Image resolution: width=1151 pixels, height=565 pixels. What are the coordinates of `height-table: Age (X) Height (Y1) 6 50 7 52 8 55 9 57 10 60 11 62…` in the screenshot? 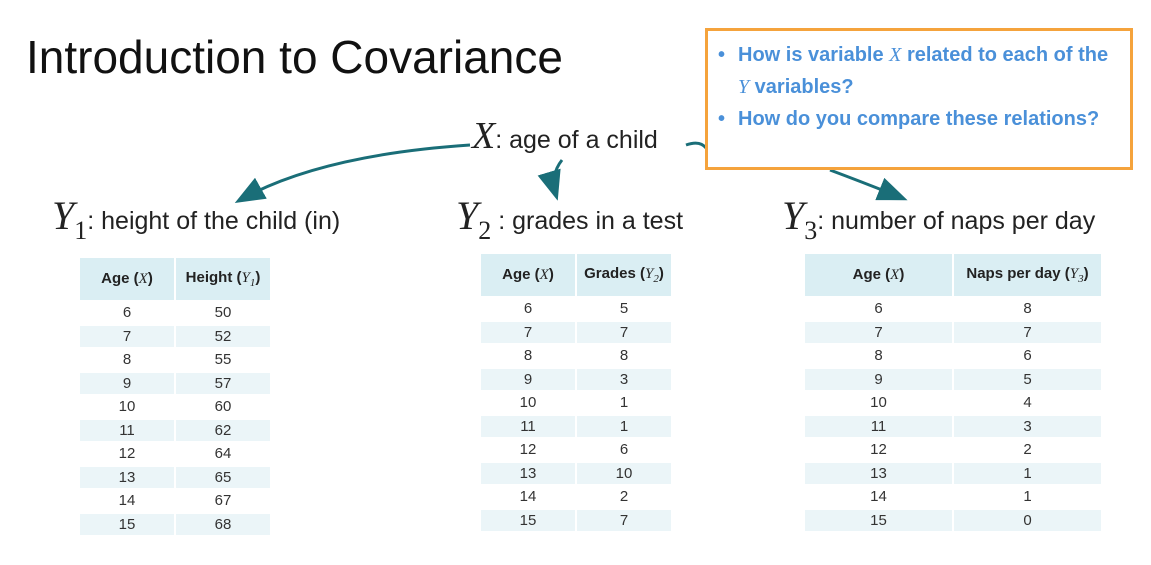 It's located at (175, 396).